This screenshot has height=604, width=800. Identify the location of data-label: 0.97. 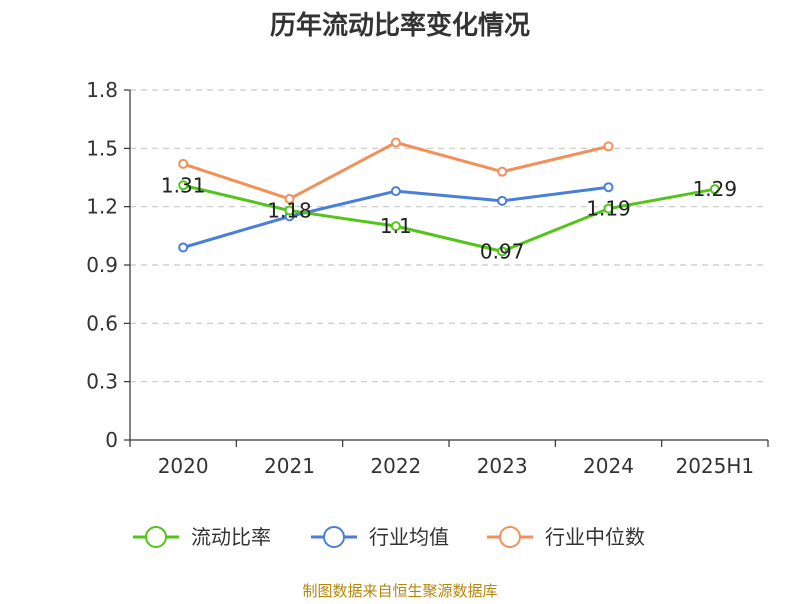
(502, 251).